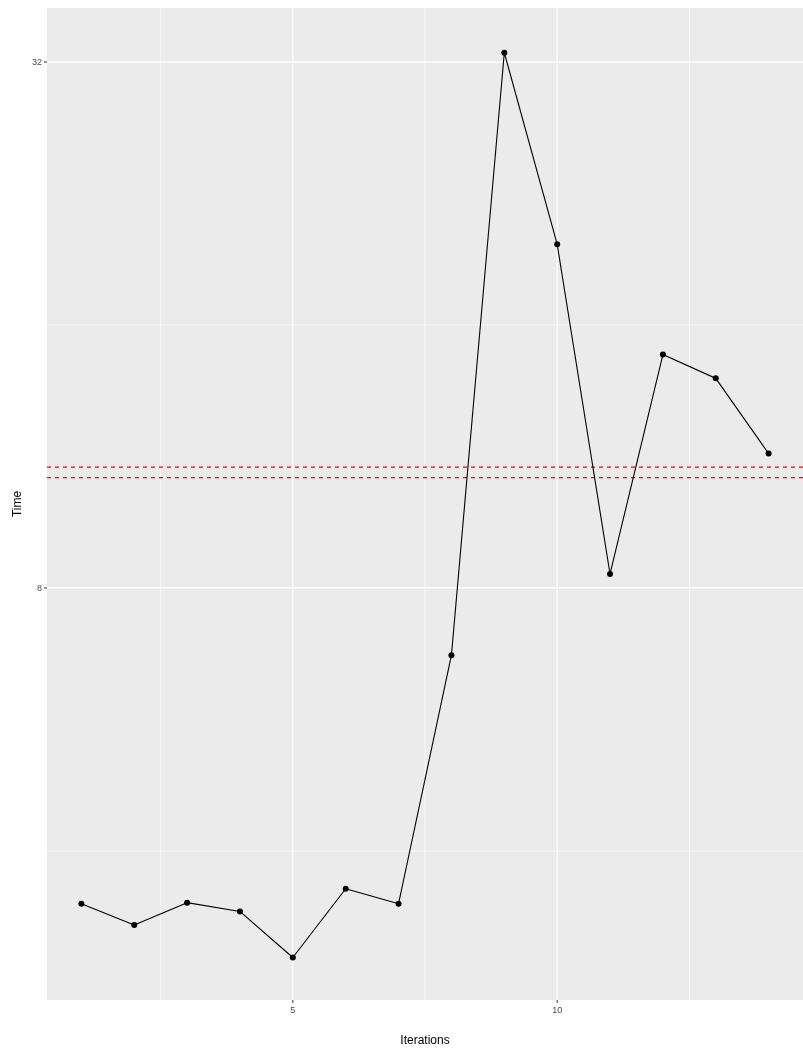 This screenshot has height=1052, width=803. Describe the element at coordinates (557, 1010) in the screenshot. I see `x-tick-label: 10` at that location.